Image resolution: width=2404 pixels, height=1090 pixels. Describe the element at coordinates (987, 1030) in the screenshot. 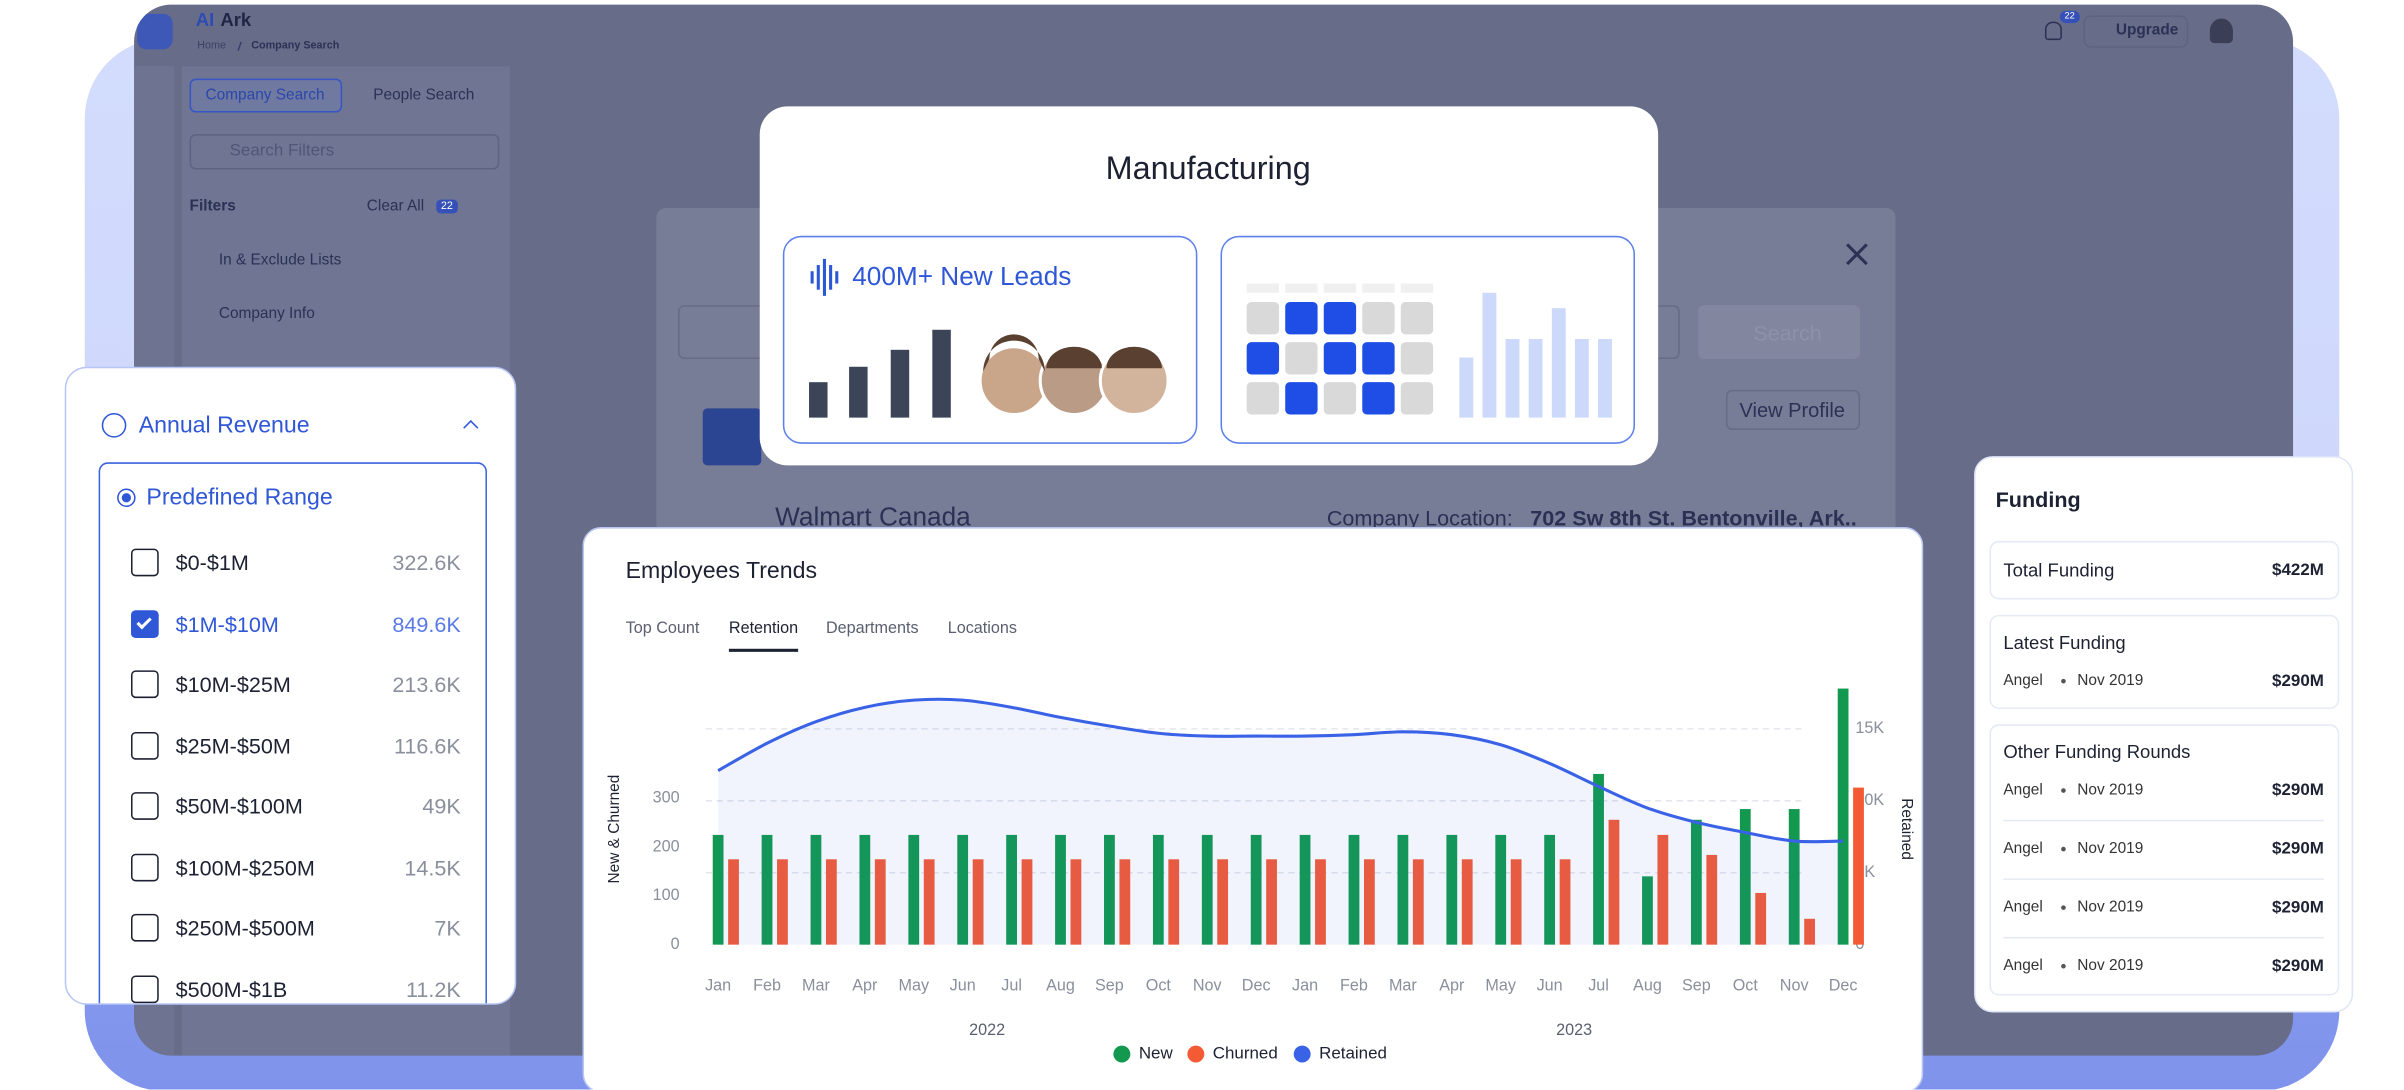

I see `year-label: 2022` at that location.